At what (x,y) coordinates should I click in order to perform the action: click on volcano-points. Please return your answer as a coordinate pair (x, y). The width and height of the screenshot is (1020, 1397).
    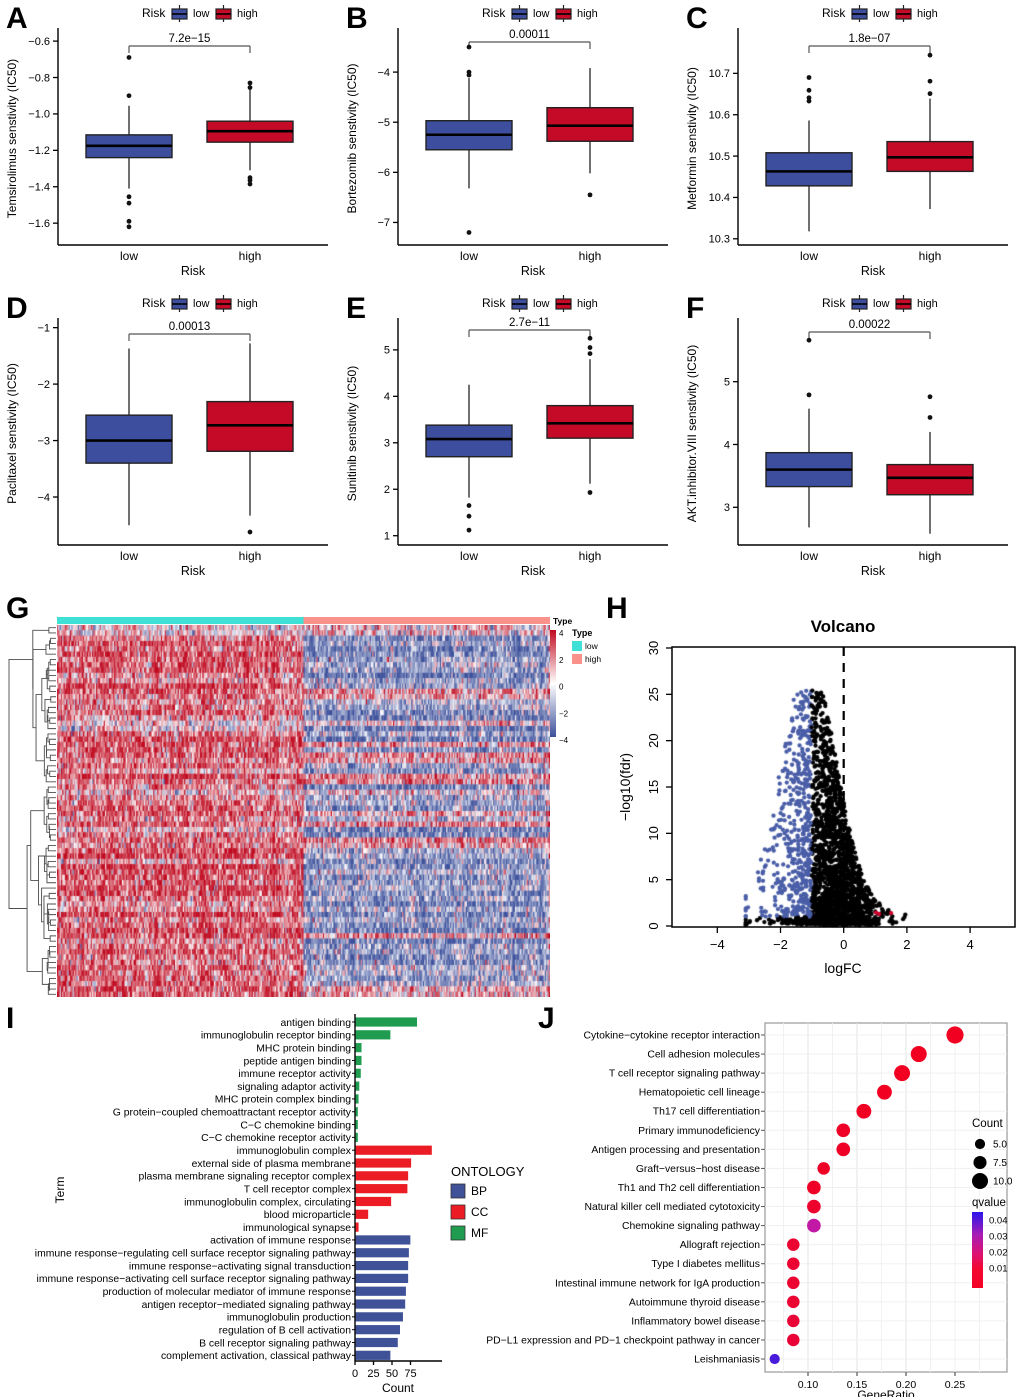
    Looking at the image, I should click on (810, 795).